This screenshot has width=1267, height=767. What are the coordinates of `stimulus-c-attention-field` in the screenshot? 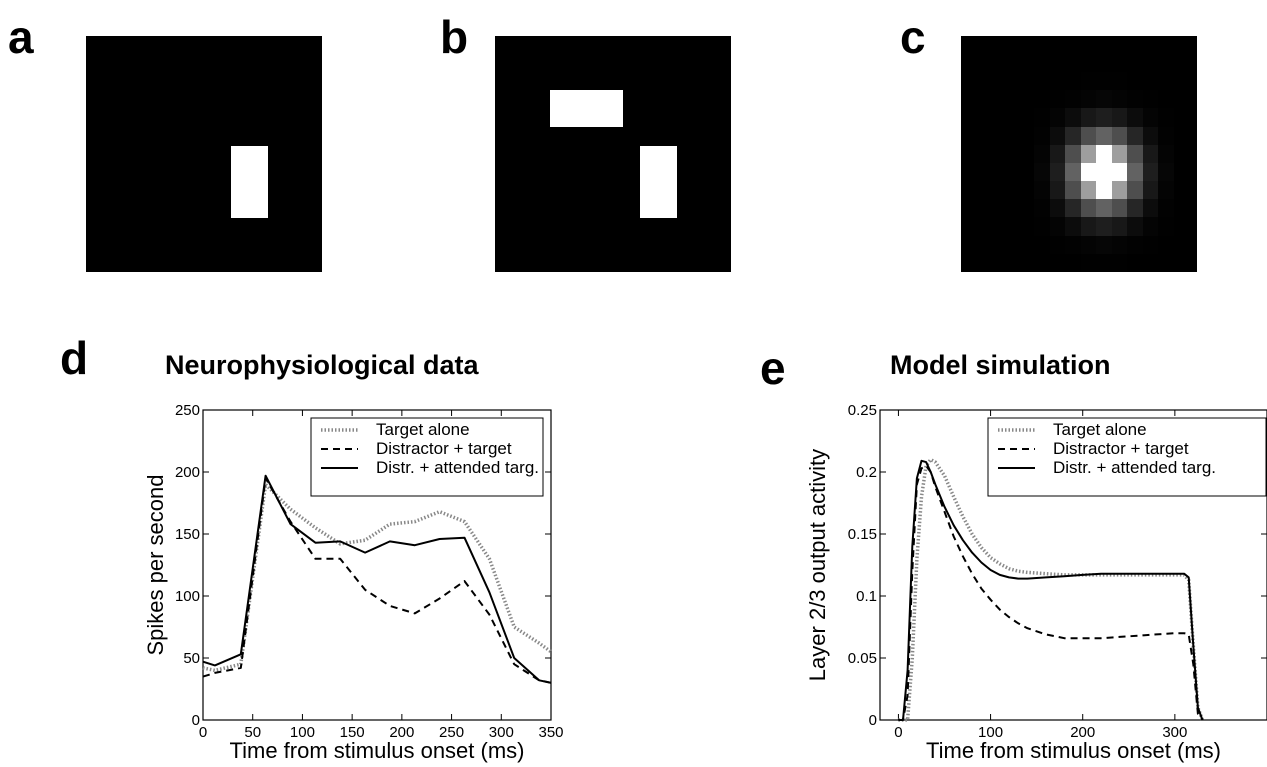 It's located at (1079, 154).